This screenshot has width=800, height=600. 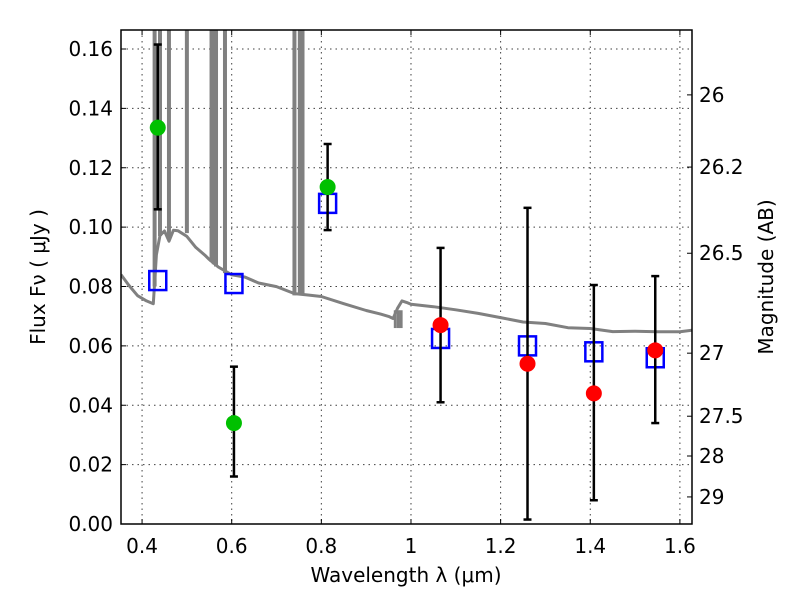 I want to click on y2-tick-label: 27.5, so click(x=721, y=416).